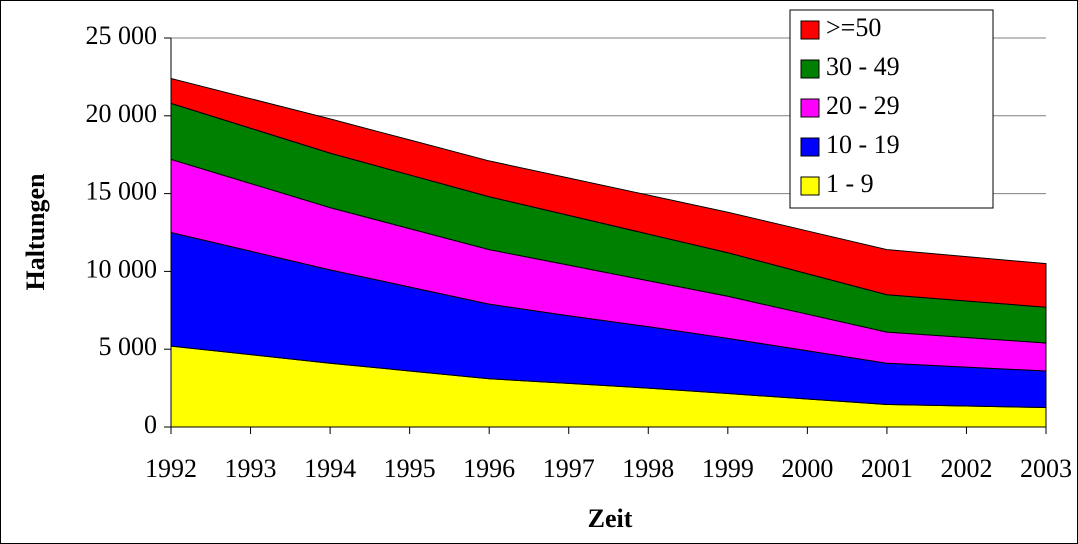  What do you see at coordinates (122, 113) in the screenshot?
I see `y-tick-label: 20 000` at bounding box center [122, 113].